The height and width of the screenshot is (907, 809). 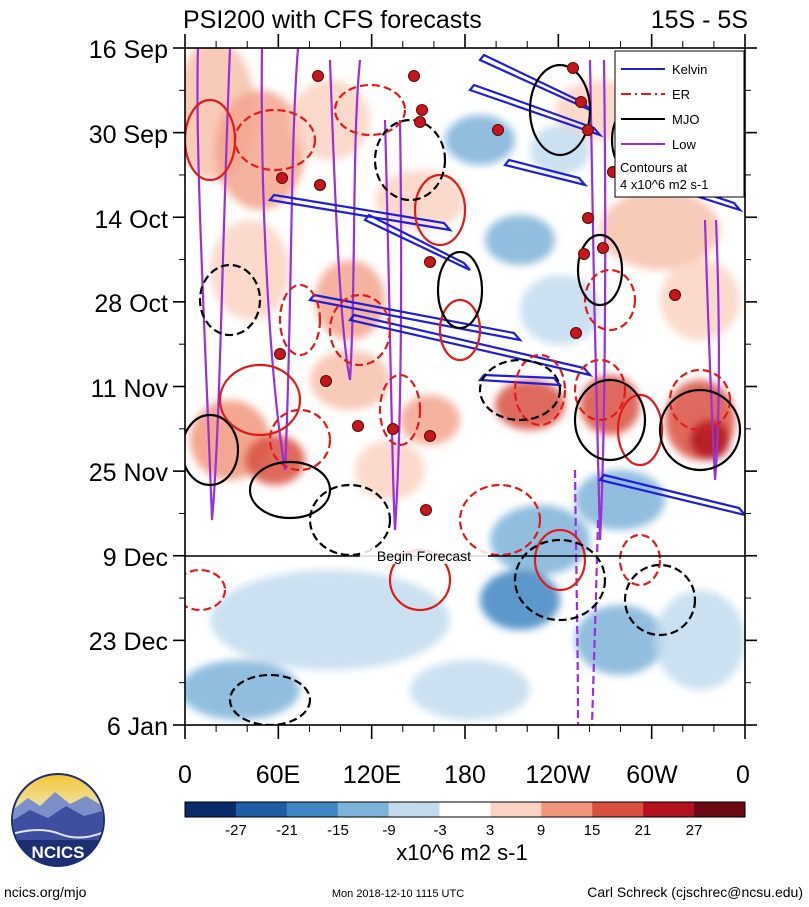 What do you see at coordinates (338, 830) in the screenshot?
I see `colorbar-label: -15` at bounding box center [338, 830].